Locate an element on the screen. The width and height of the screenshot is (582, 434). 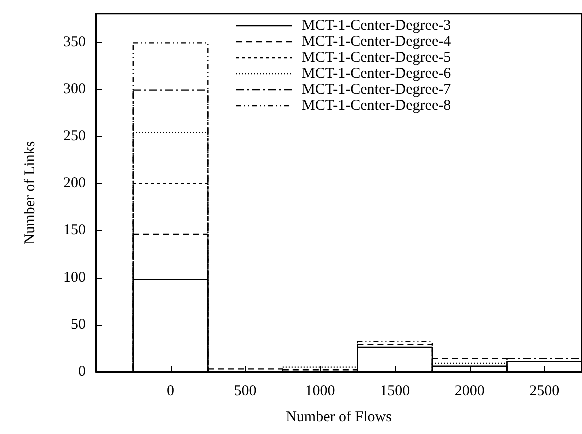
legend-label: MCT-1-Center-Degree-5 is located at coordinates (377, 58).